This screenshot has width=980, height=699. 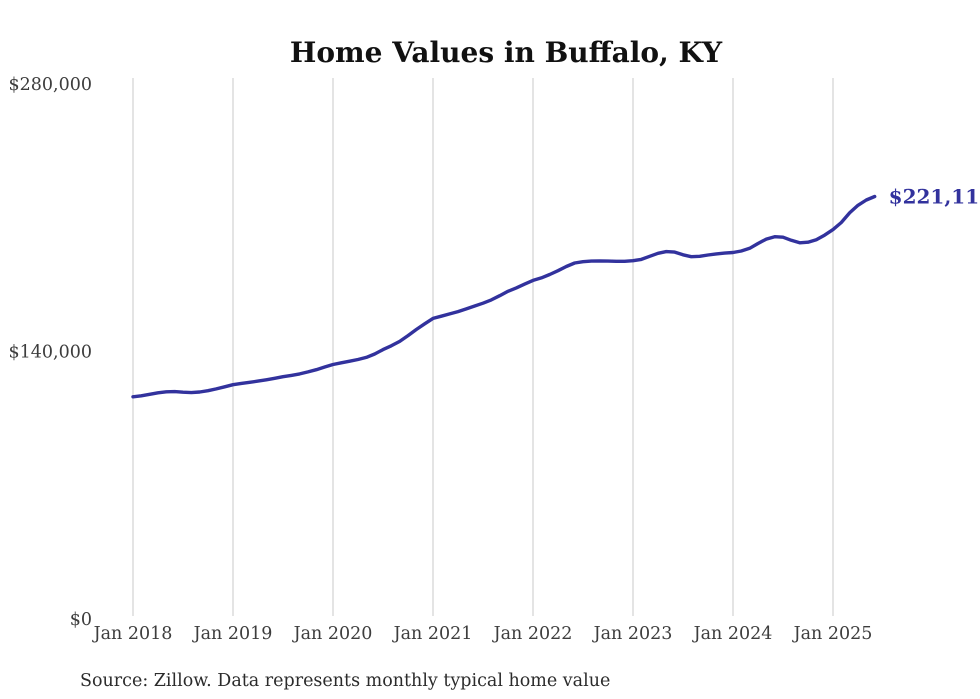 What do you see at coordinates (432, 634) in the screenshot?
I see `x-tick-label: Jan 2021` at bounding box center [432, 634].